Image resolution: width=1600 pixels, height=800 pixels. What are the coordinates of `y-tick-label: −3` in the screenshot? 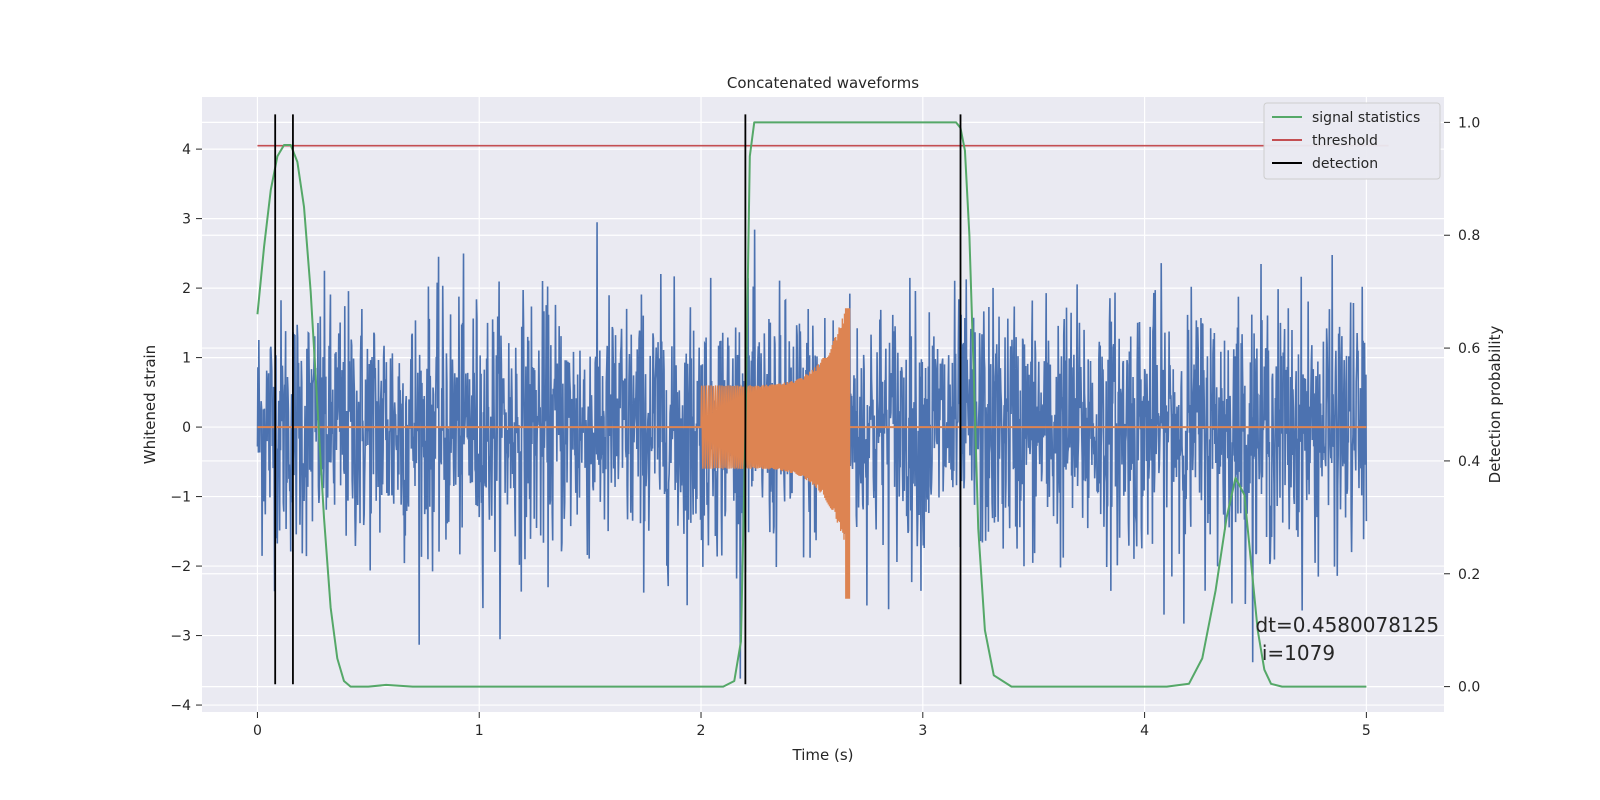 It's located at (180, 637).